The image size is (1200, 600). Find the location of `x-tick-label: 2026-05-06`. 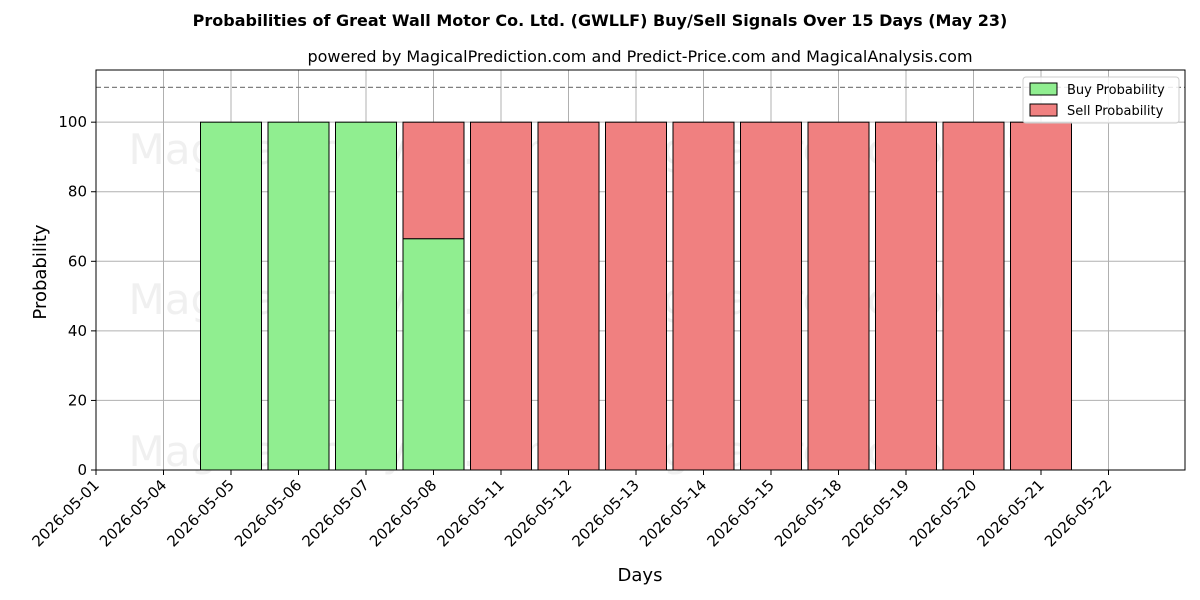

x-tick-label: 2026-05-06 is located at coordinates (268, 513).